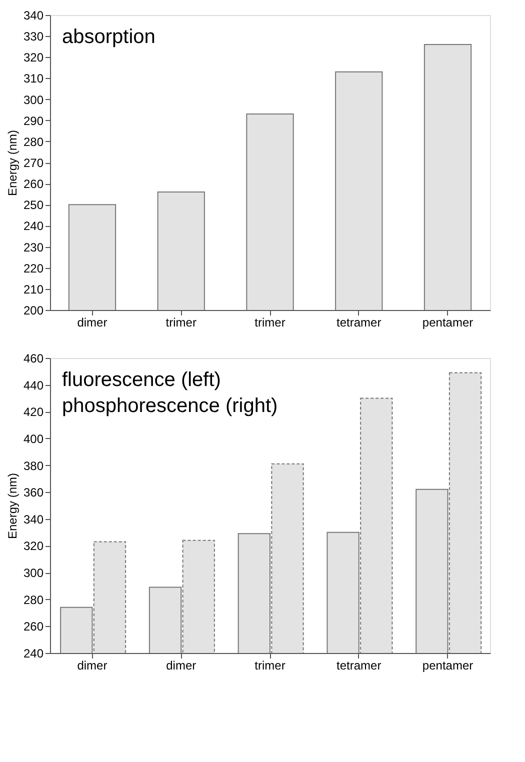  What do you see at coordinates (141, 380) in the screenshot?
I see `annotation: fluorescence (left)` at bounding box center [141, 380].